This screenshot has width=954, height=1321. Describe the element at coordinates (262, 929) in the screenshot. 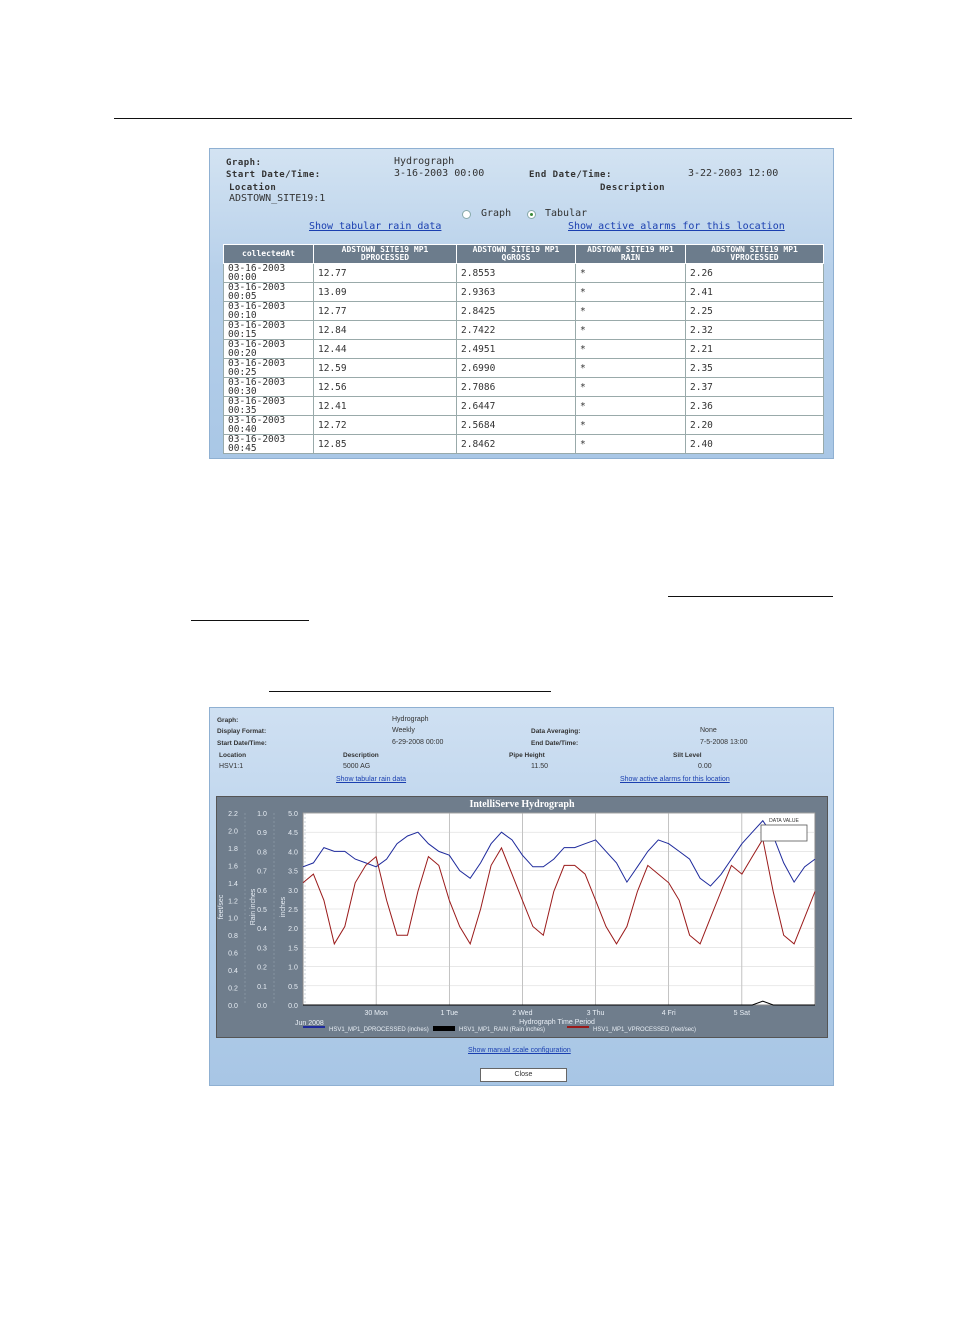

I see `y-tick-label: 0.4` at that location.